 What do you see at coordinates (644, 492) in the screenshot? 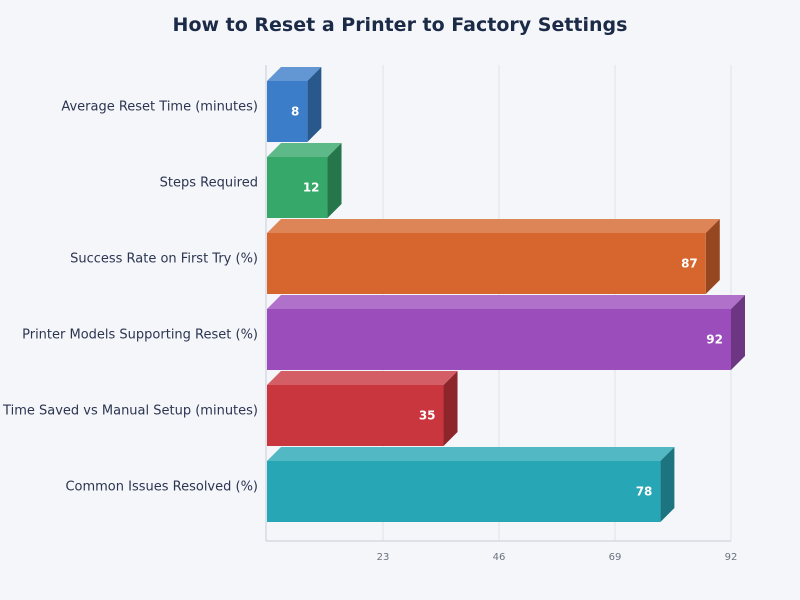
I see `bar-value-label: 78` at bounding box center [644, 492].